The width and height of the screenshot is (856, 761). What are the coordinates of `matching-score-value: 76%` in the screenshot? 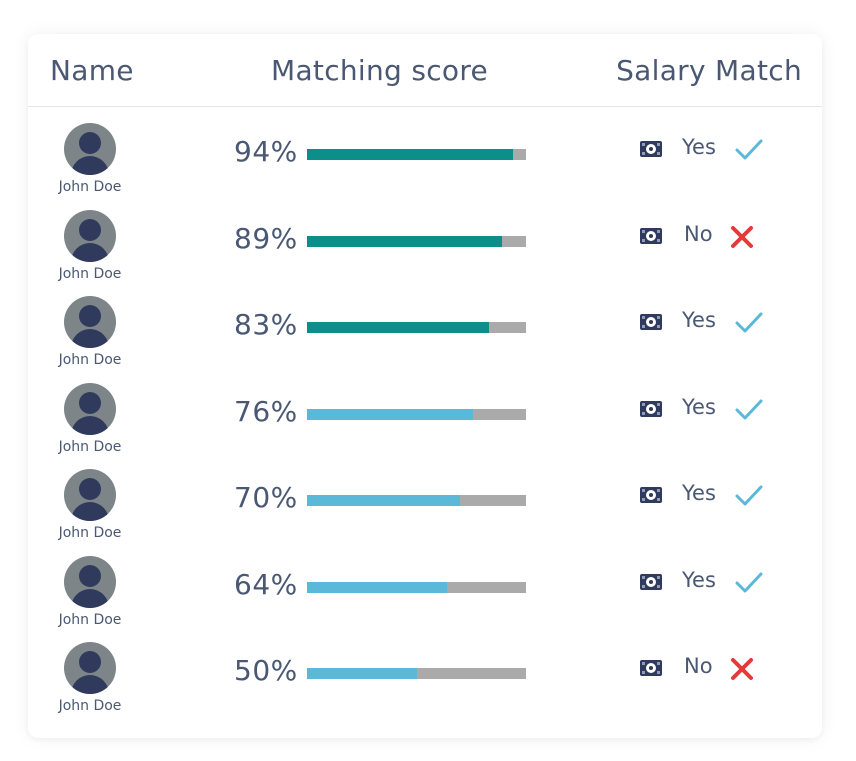 It's located at (266, 411).